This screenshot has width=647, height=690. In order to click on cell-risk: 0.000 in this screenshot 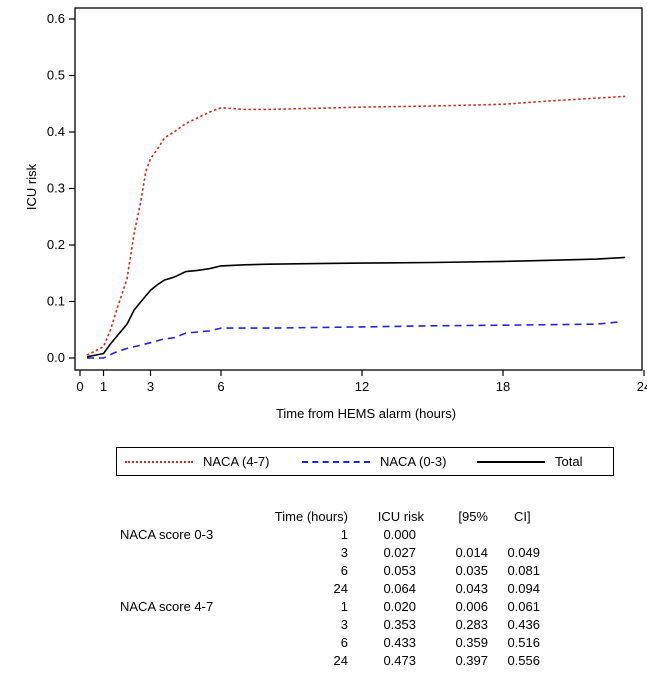, I will do `click(399, 534)`.